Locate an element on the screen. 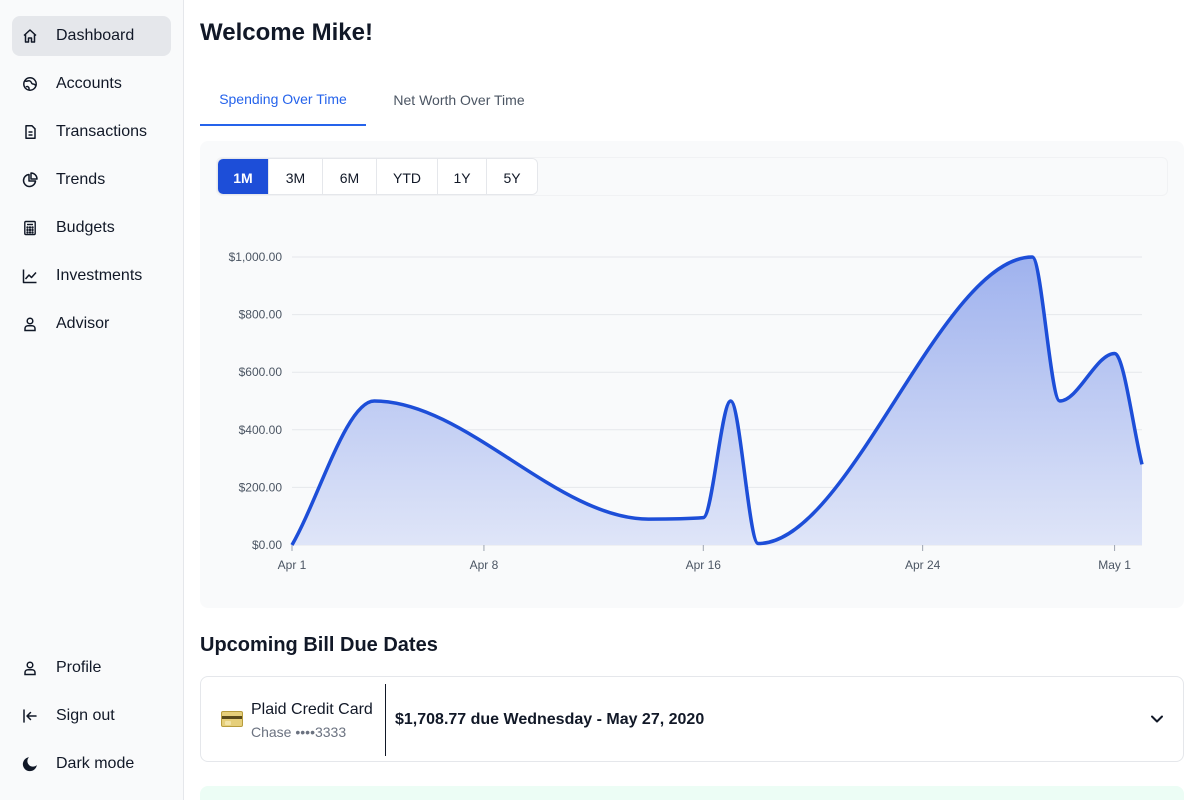 The width and height of the screenshot is (1200, 800). sidebar-item-label: Investments is located at coordinates (99, 275).